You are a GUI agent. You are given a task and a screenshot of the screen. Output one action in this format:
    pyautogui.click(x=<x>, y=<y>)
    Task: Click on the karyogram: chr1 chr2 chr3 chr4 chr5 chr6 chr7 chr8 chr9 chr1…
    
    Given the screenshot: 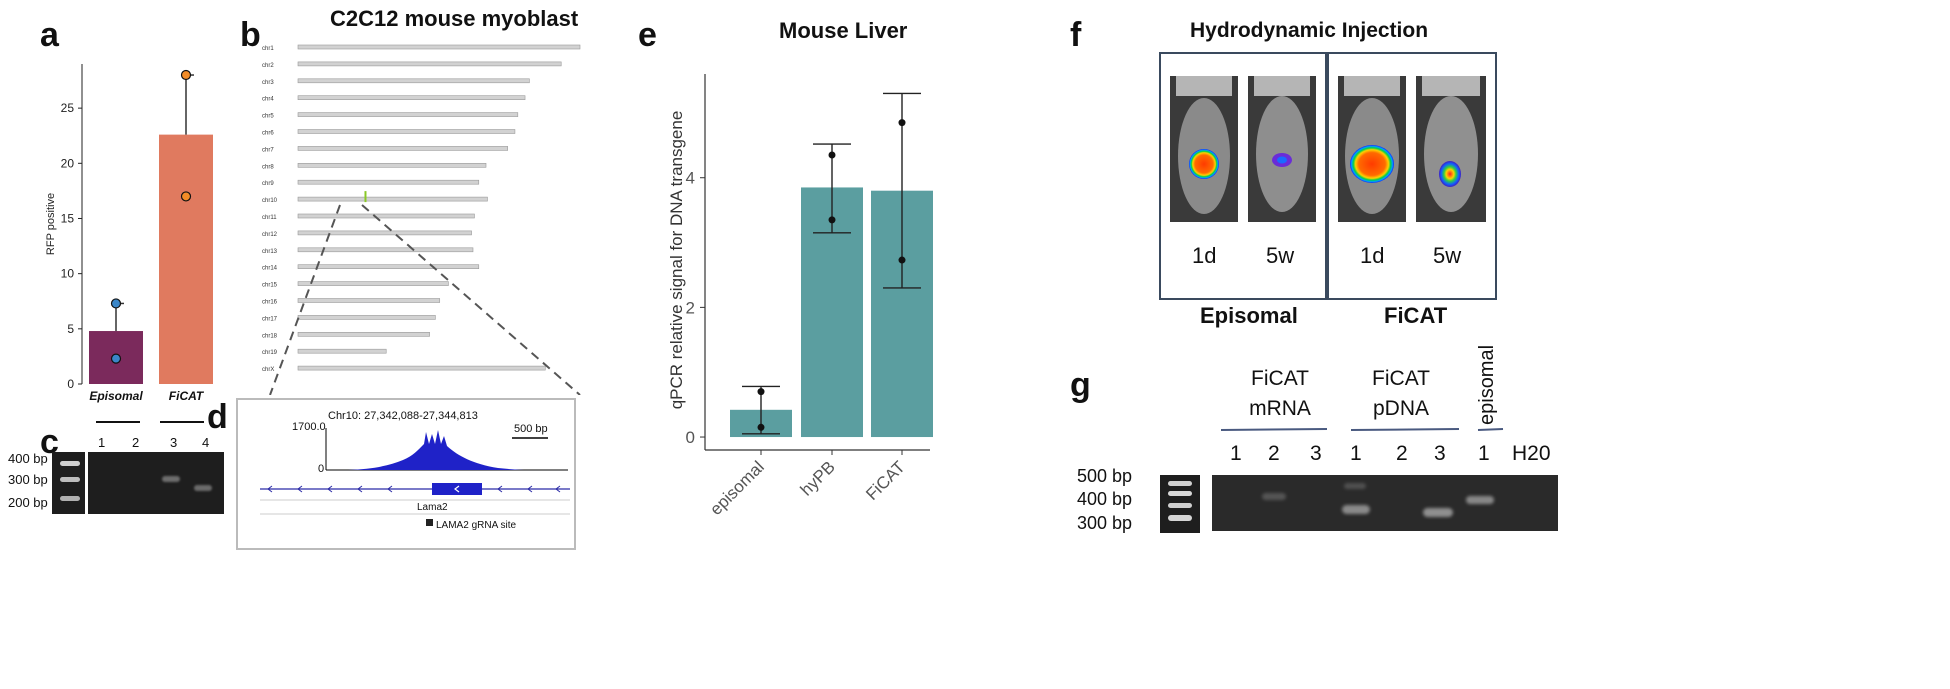 What is the action you would take?
    pyautogui.click(x=421, y=219)
    